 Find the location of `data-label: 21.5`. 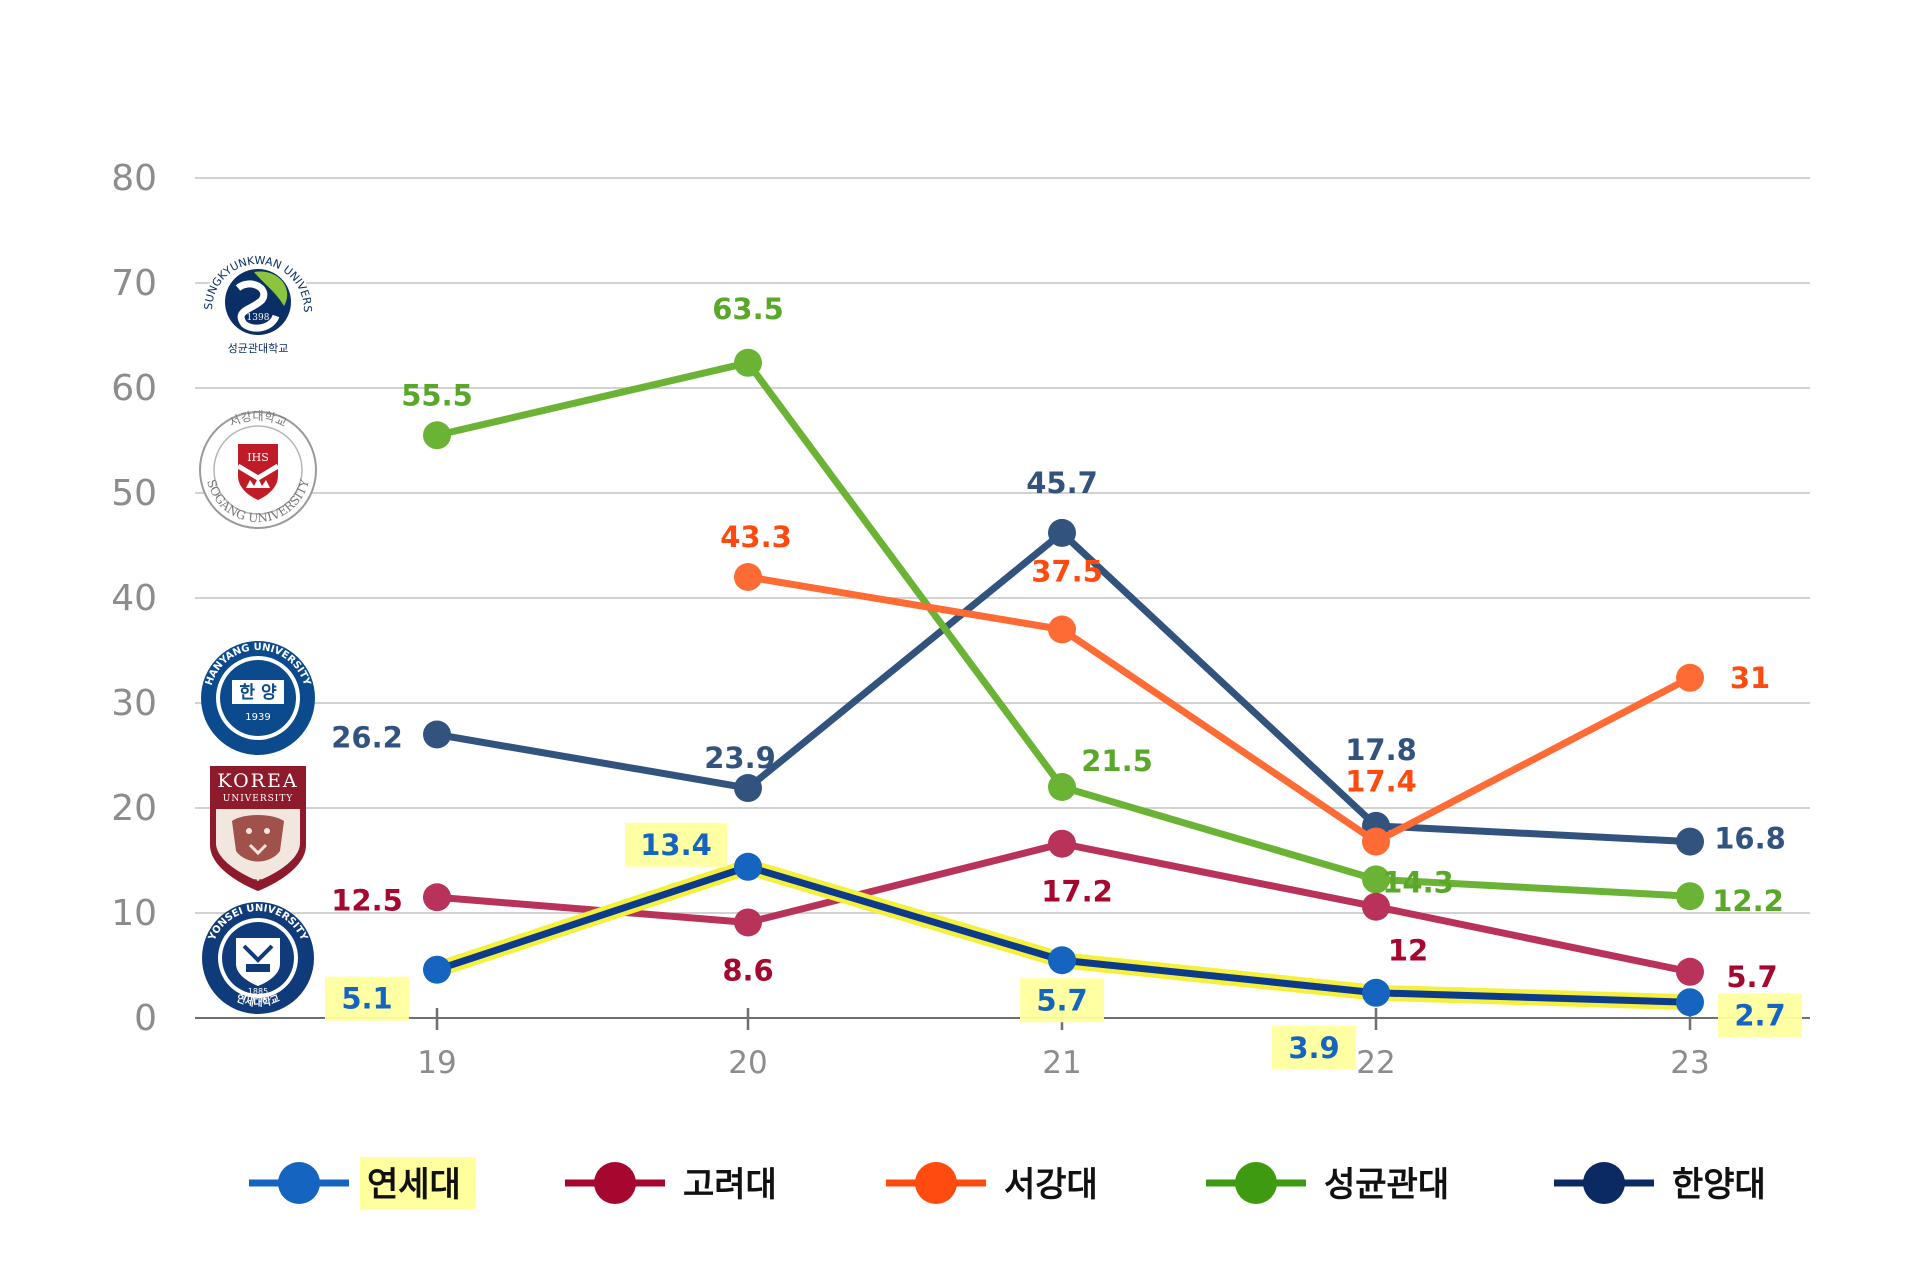

data-label: 21.5 is located at coordinates (1117, 761).